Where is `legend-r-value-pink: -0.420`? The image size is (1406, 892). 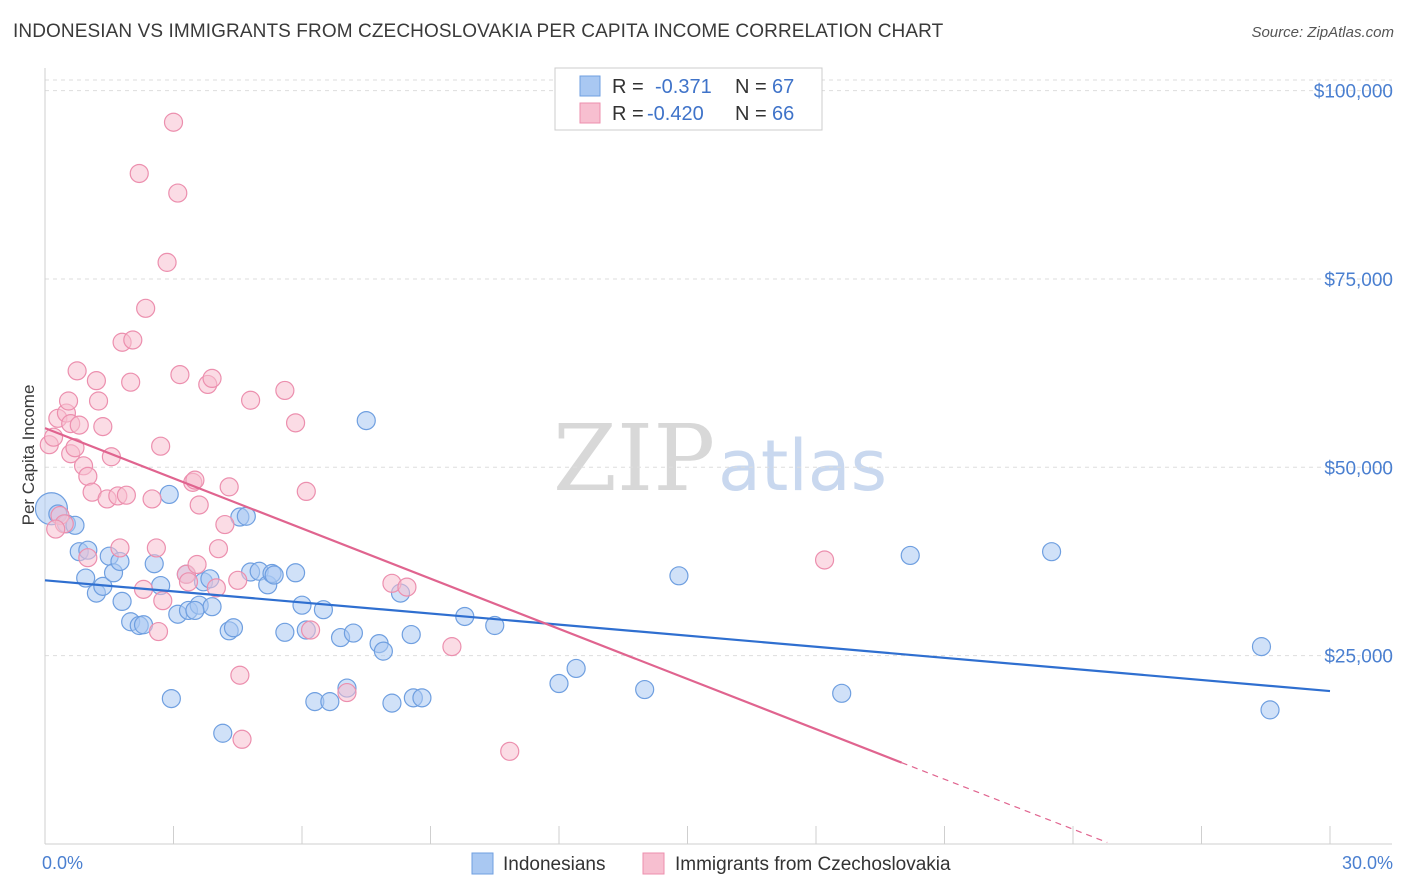 legend-r-value-pink: -0.420 is located at coordinates (675, 114).